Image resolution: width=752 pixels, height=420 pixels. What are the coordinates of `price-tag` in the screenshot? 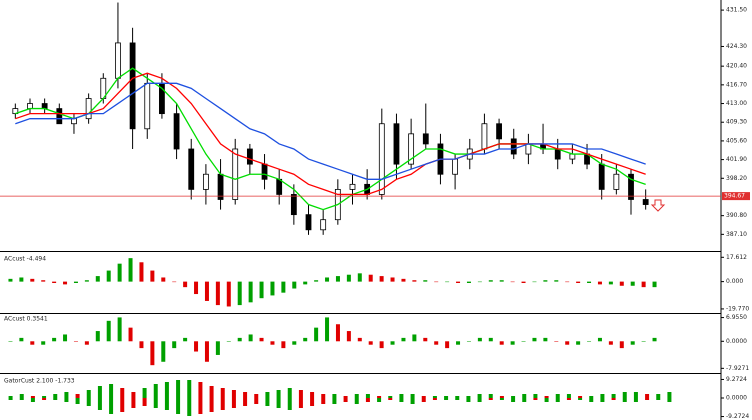 It's located at (736, 196).